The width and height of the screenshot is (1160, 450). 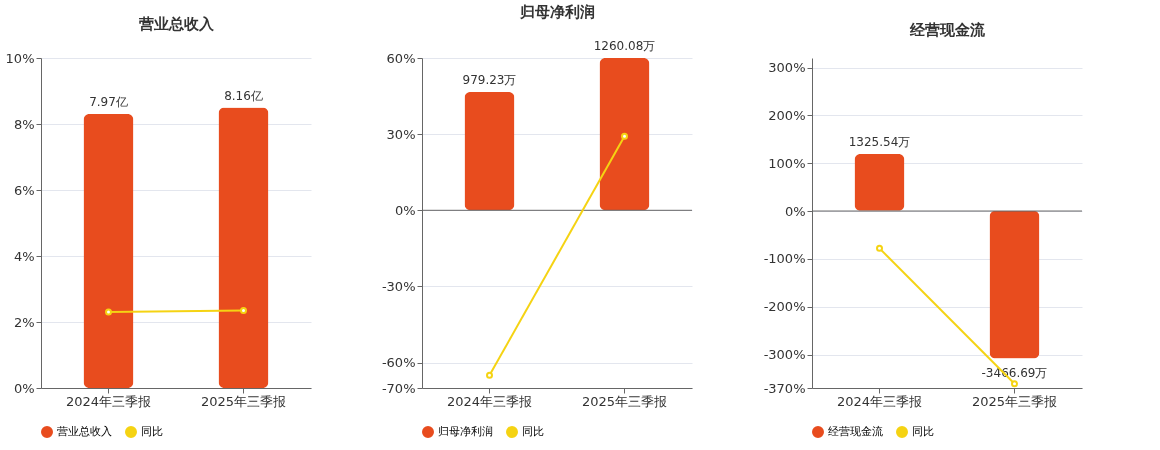 I want to click on legend-label: 营业总收入, so click(x=84, y=431).